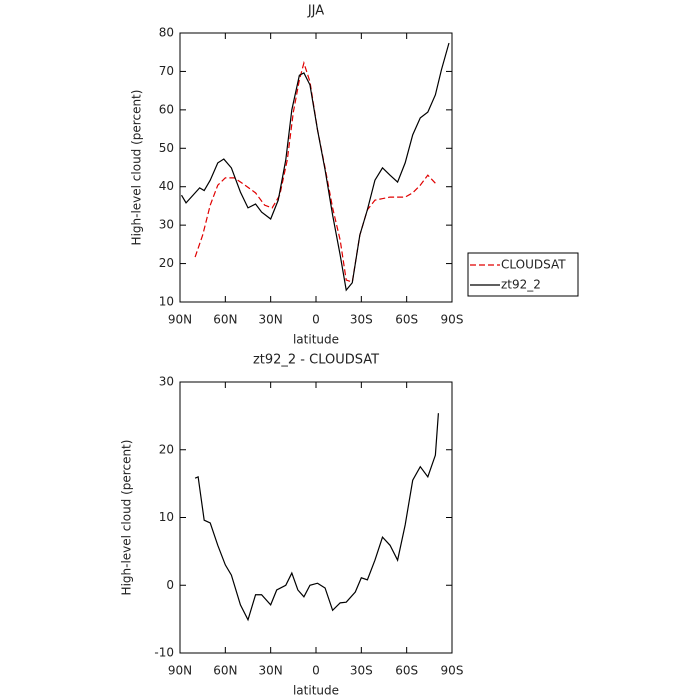 The width and height of the screenshot is (700, 700). Describe the element at coordinates (170, 585) in the screenshot. I see `y-tick-label: 0` at that location.